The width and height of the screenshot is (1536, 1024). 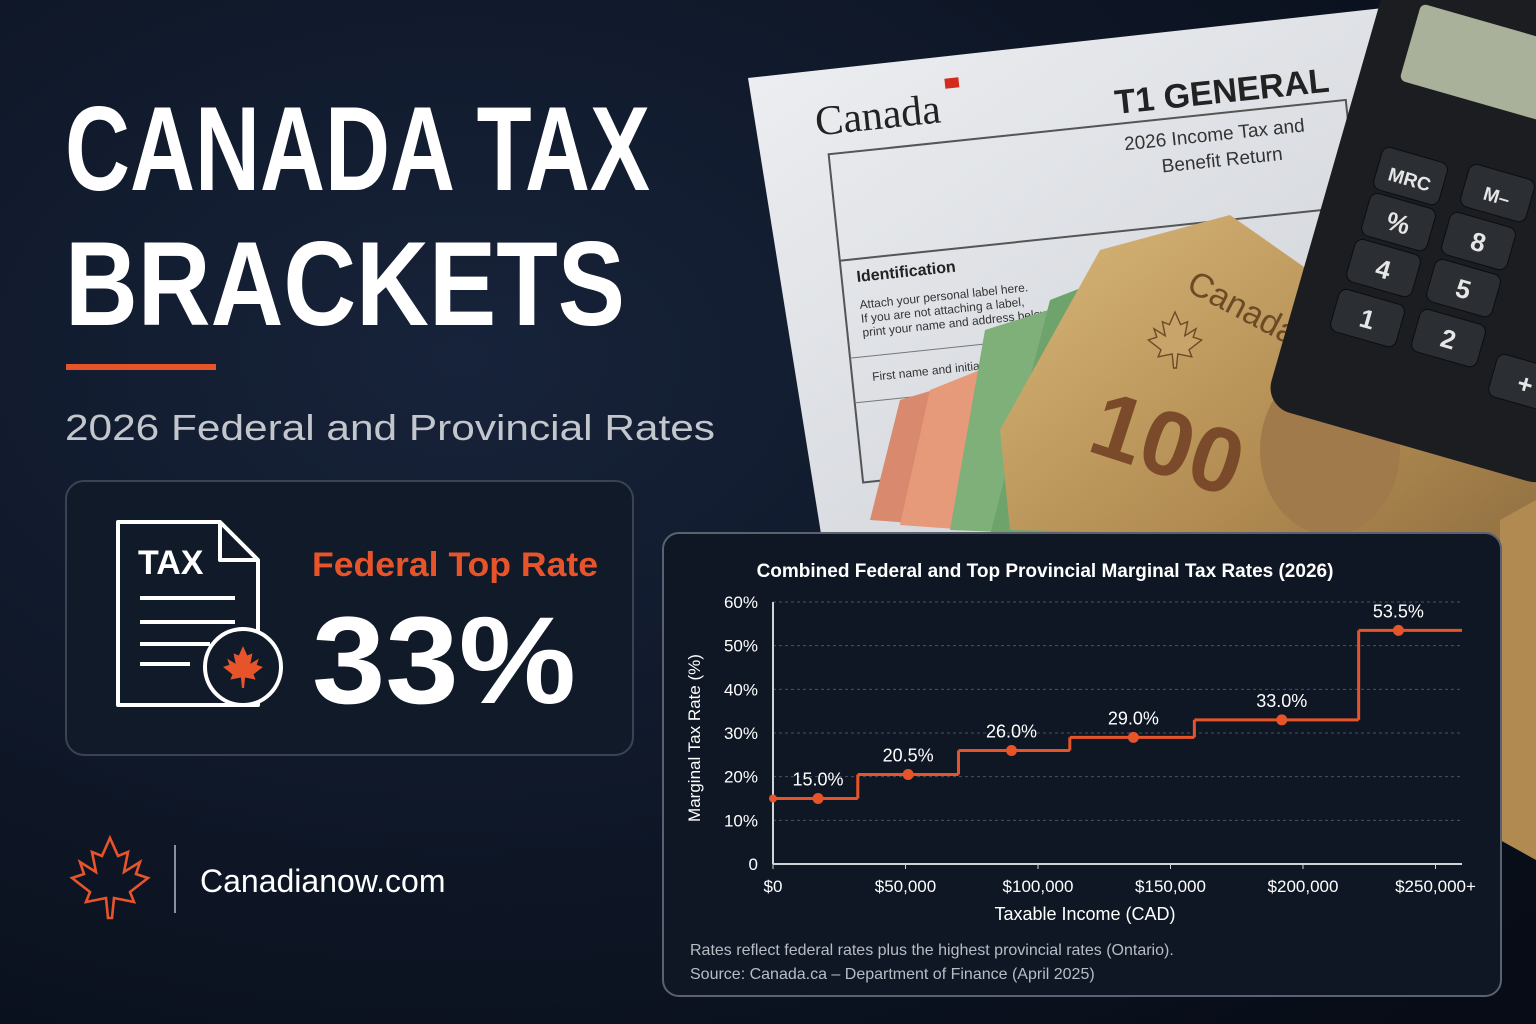 What do you see at coordinates (1435, 886) in the screenshot?
I see `x-tick-label: $250,000+` at bounding box center [1435, 886].